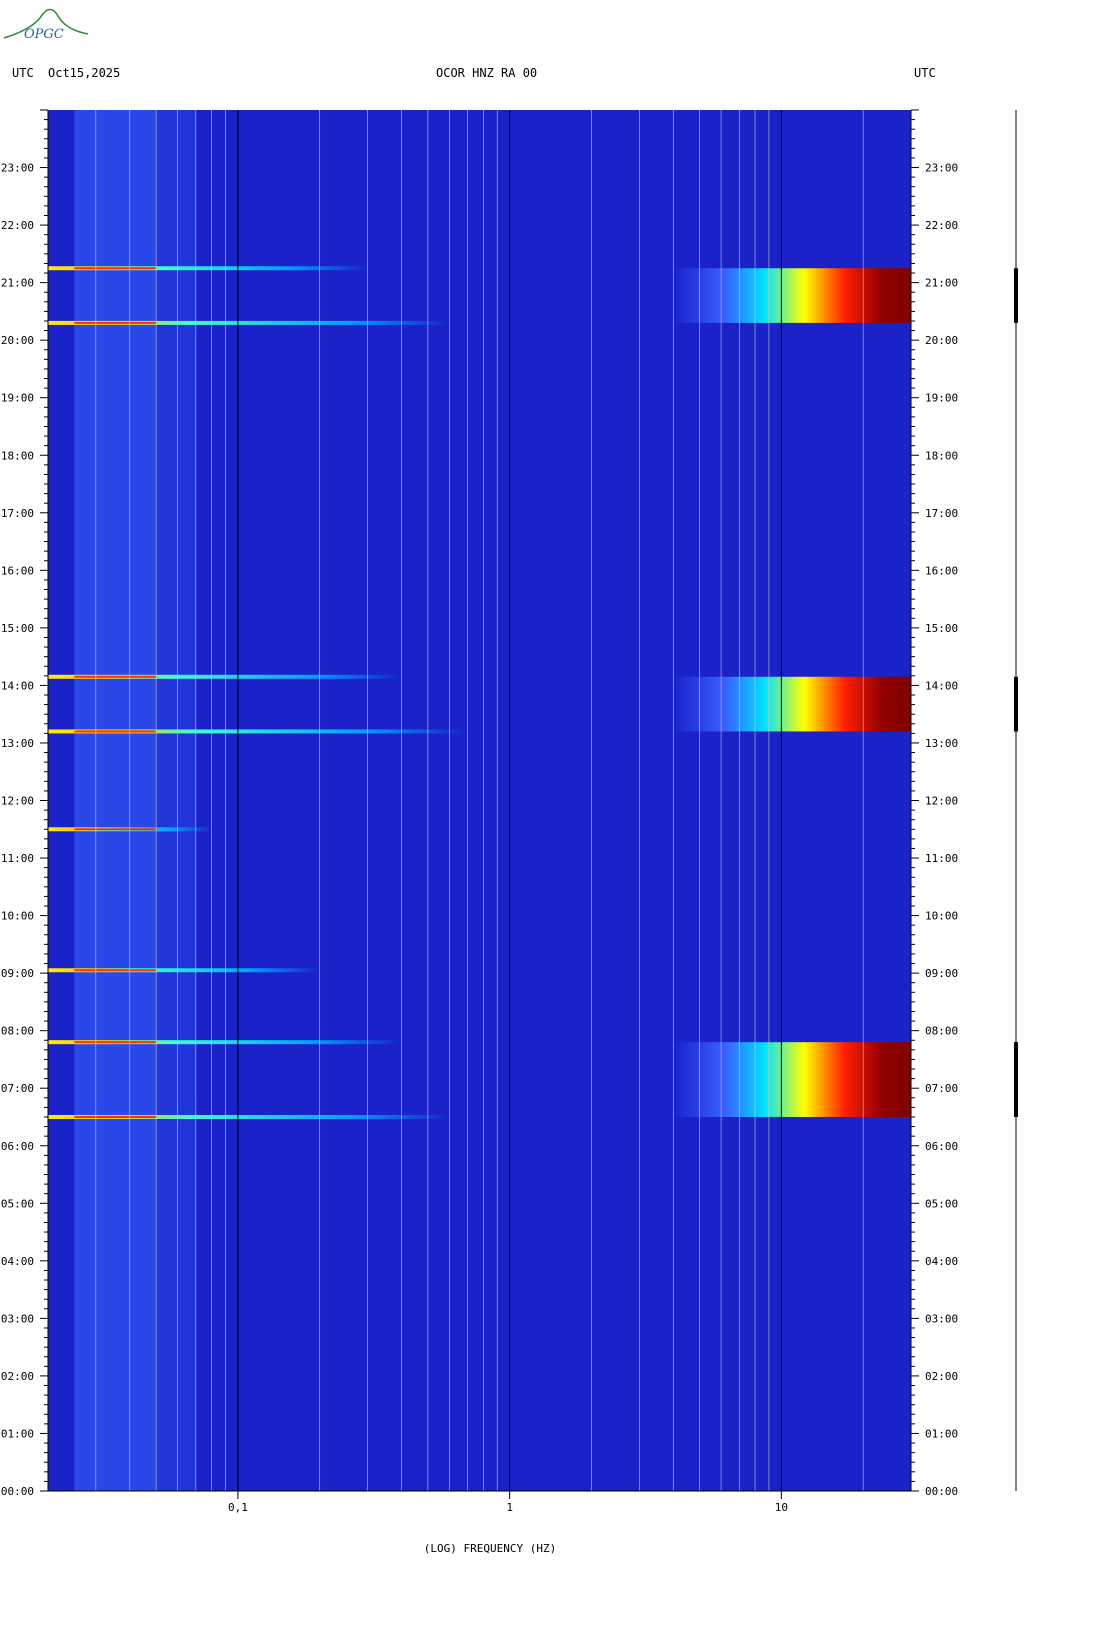  Describe the element at coordinates (17, 283) in the screenshot. I see `y-tick-label-left: 21:00` at that location.